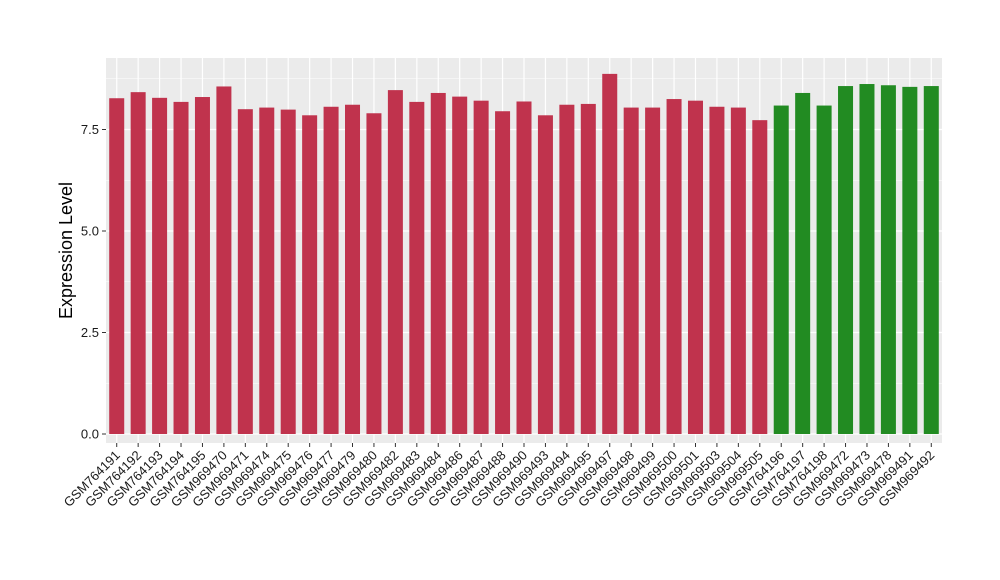 The height and width of the screenshot is (580, 1000). I want to click on bar-GSM969479, so click(353, 269).